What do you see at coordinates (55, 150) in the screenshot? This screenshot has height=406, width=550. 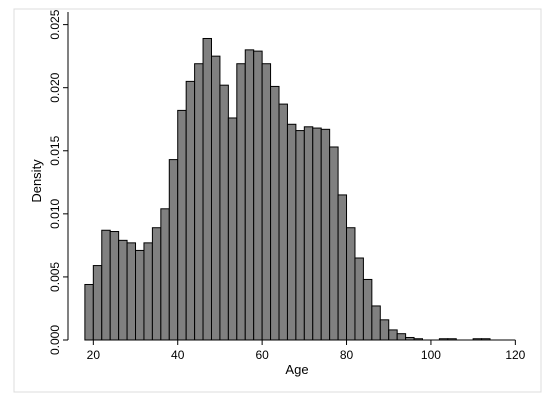 I see `y-tick-label: 0.015` at bounding box center [55, 150].